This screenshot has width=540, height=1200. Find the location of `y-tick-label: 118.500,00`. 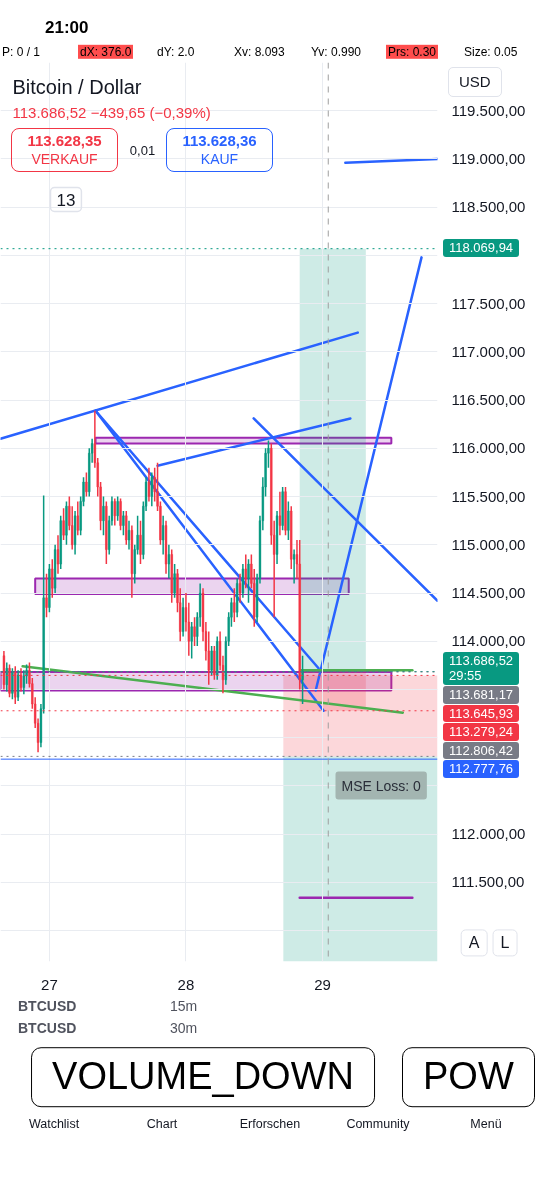

y-tick-label: 118.500,00 is located at coordinates (488, 207).